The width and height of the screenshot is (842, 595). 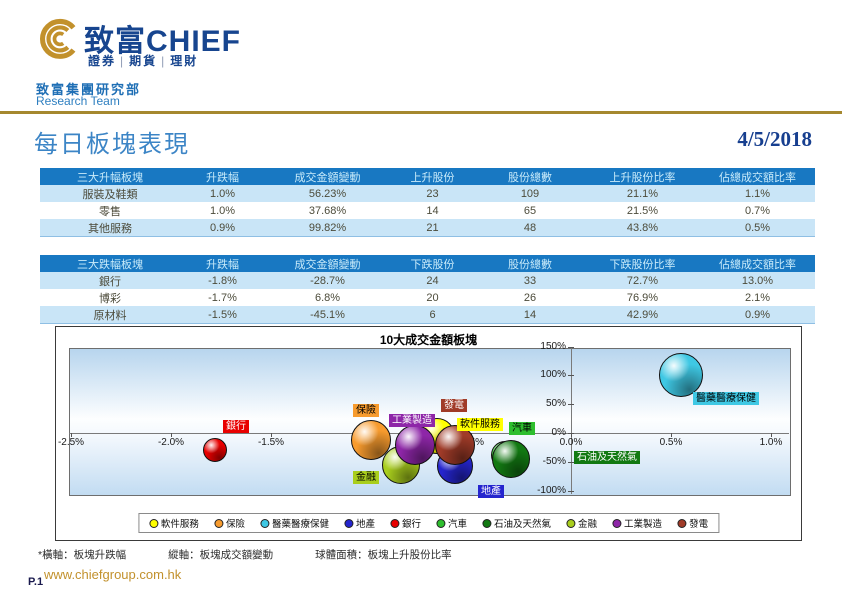 What do you see at coordinates (771, 442) in the screenshot?
I see `x-tick-label: 1.0%` at bounding box center [771, 442].